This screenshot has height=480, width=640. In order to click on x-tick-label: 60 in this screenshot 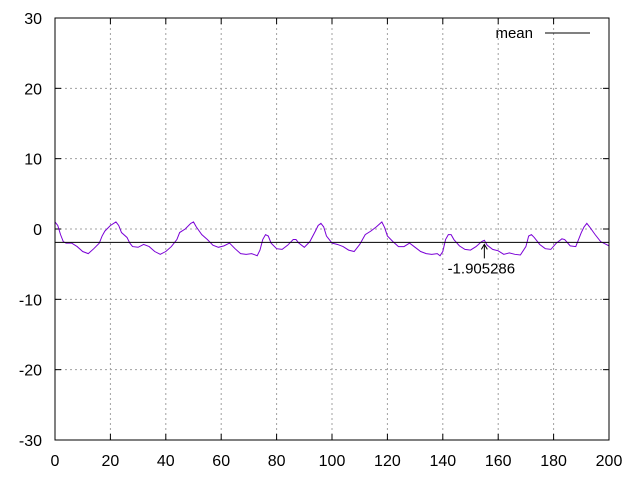, I will do `click(221, 461)`.